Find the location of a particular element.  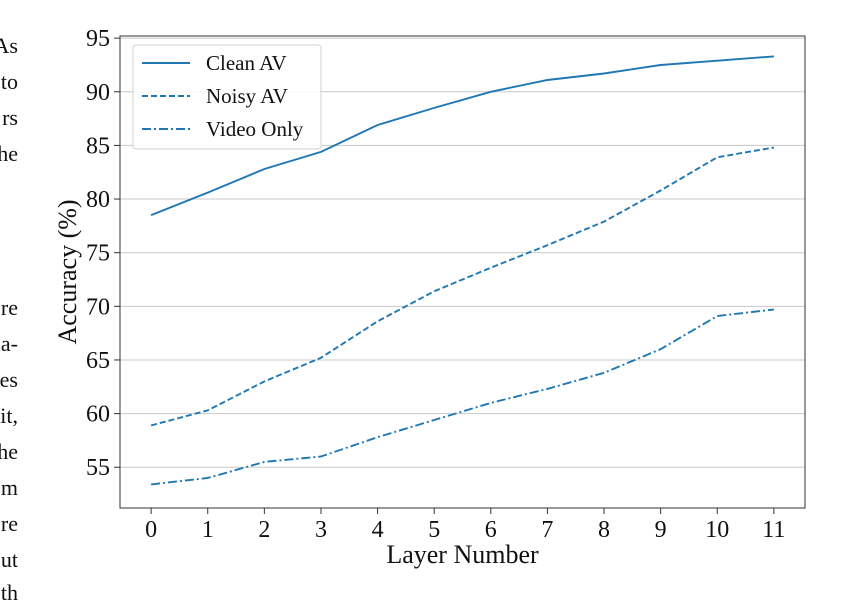

margin-text-line: As is located at coordinates (9, 45).